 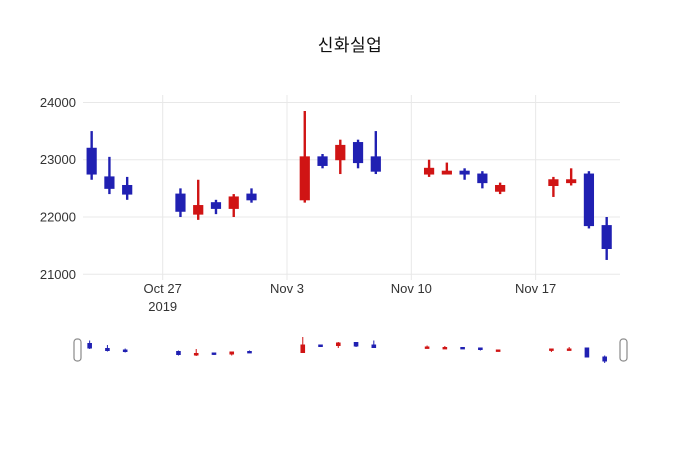 What do you see at coordinates (350, 297) in the screenshot?
I see `x-axis-labels: Oct 27 2019 Nov 3 Nov 10 Nov 17` at bounding box center [350, 297].